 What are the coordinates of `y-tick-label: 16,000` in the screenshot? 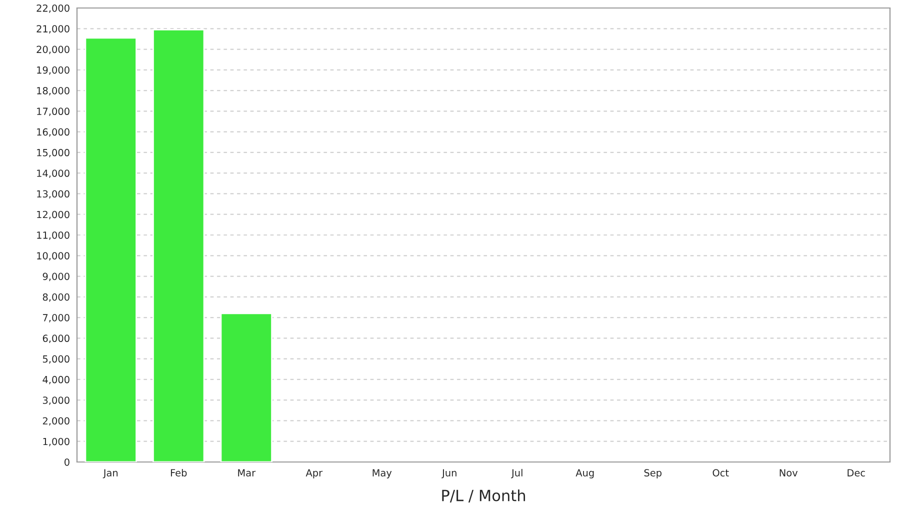 It's located at (53, 132).